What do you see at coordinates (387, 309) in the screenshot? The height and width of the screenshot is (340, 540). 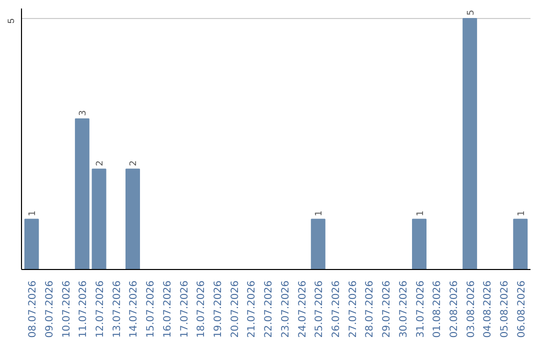 I see `x-tick-label: 29.07.2026` at bounding box center [387, 309].